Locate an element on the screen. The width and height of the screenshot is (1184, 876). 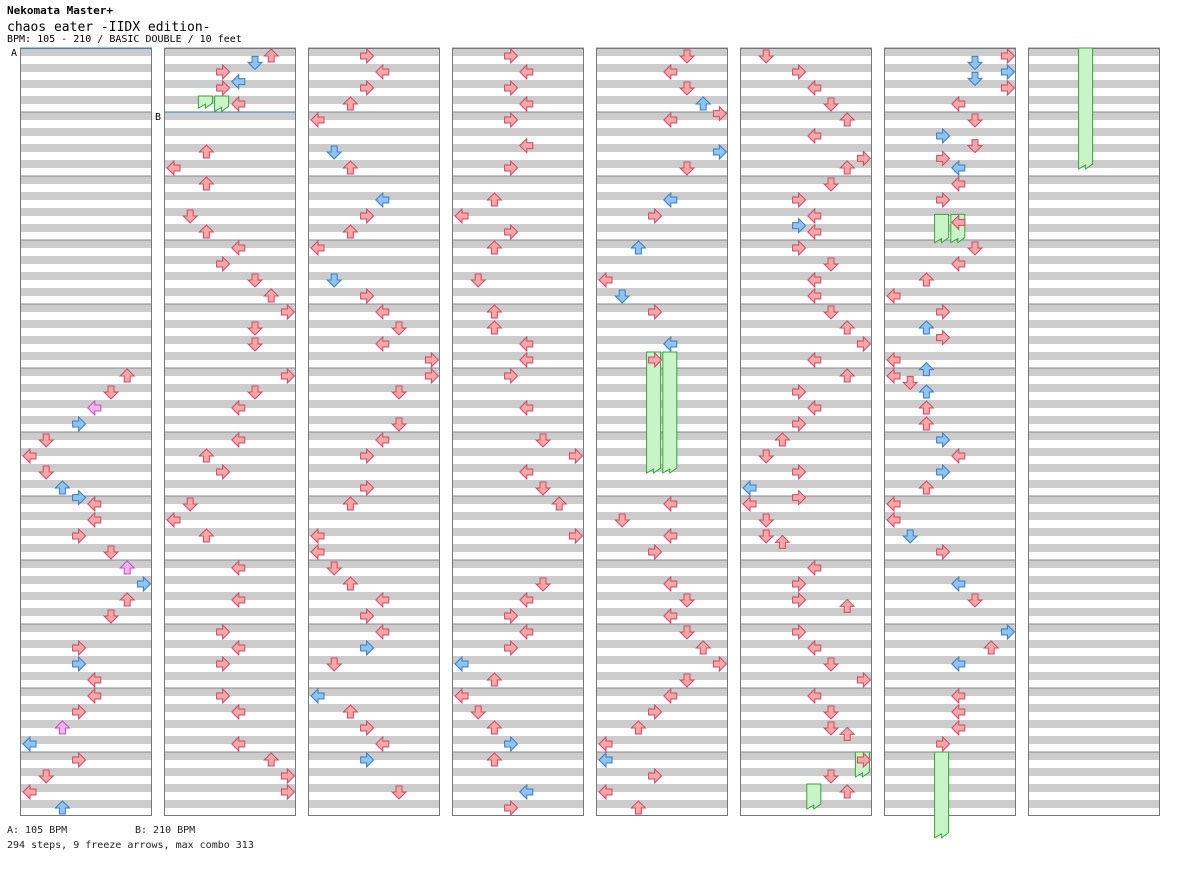
bpm-change-marker: B is located at coordinates (158, 117).